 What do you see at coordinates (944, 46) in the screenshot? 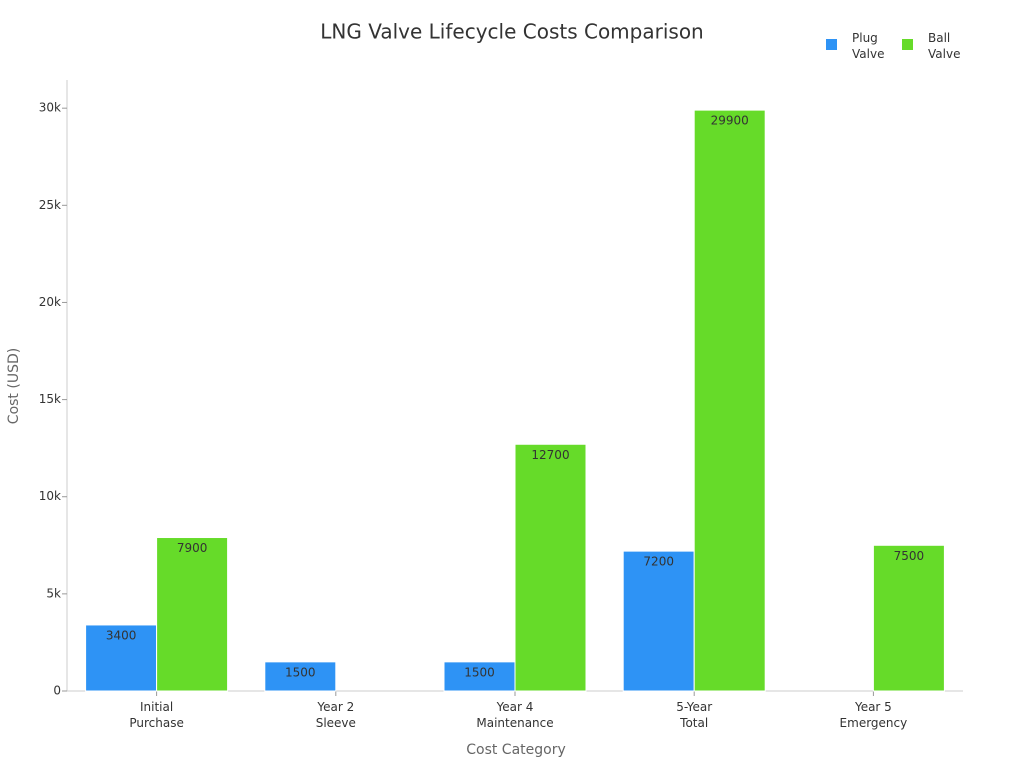
I see `legend-label: Ball Valve` at bounding box center [944, 46].